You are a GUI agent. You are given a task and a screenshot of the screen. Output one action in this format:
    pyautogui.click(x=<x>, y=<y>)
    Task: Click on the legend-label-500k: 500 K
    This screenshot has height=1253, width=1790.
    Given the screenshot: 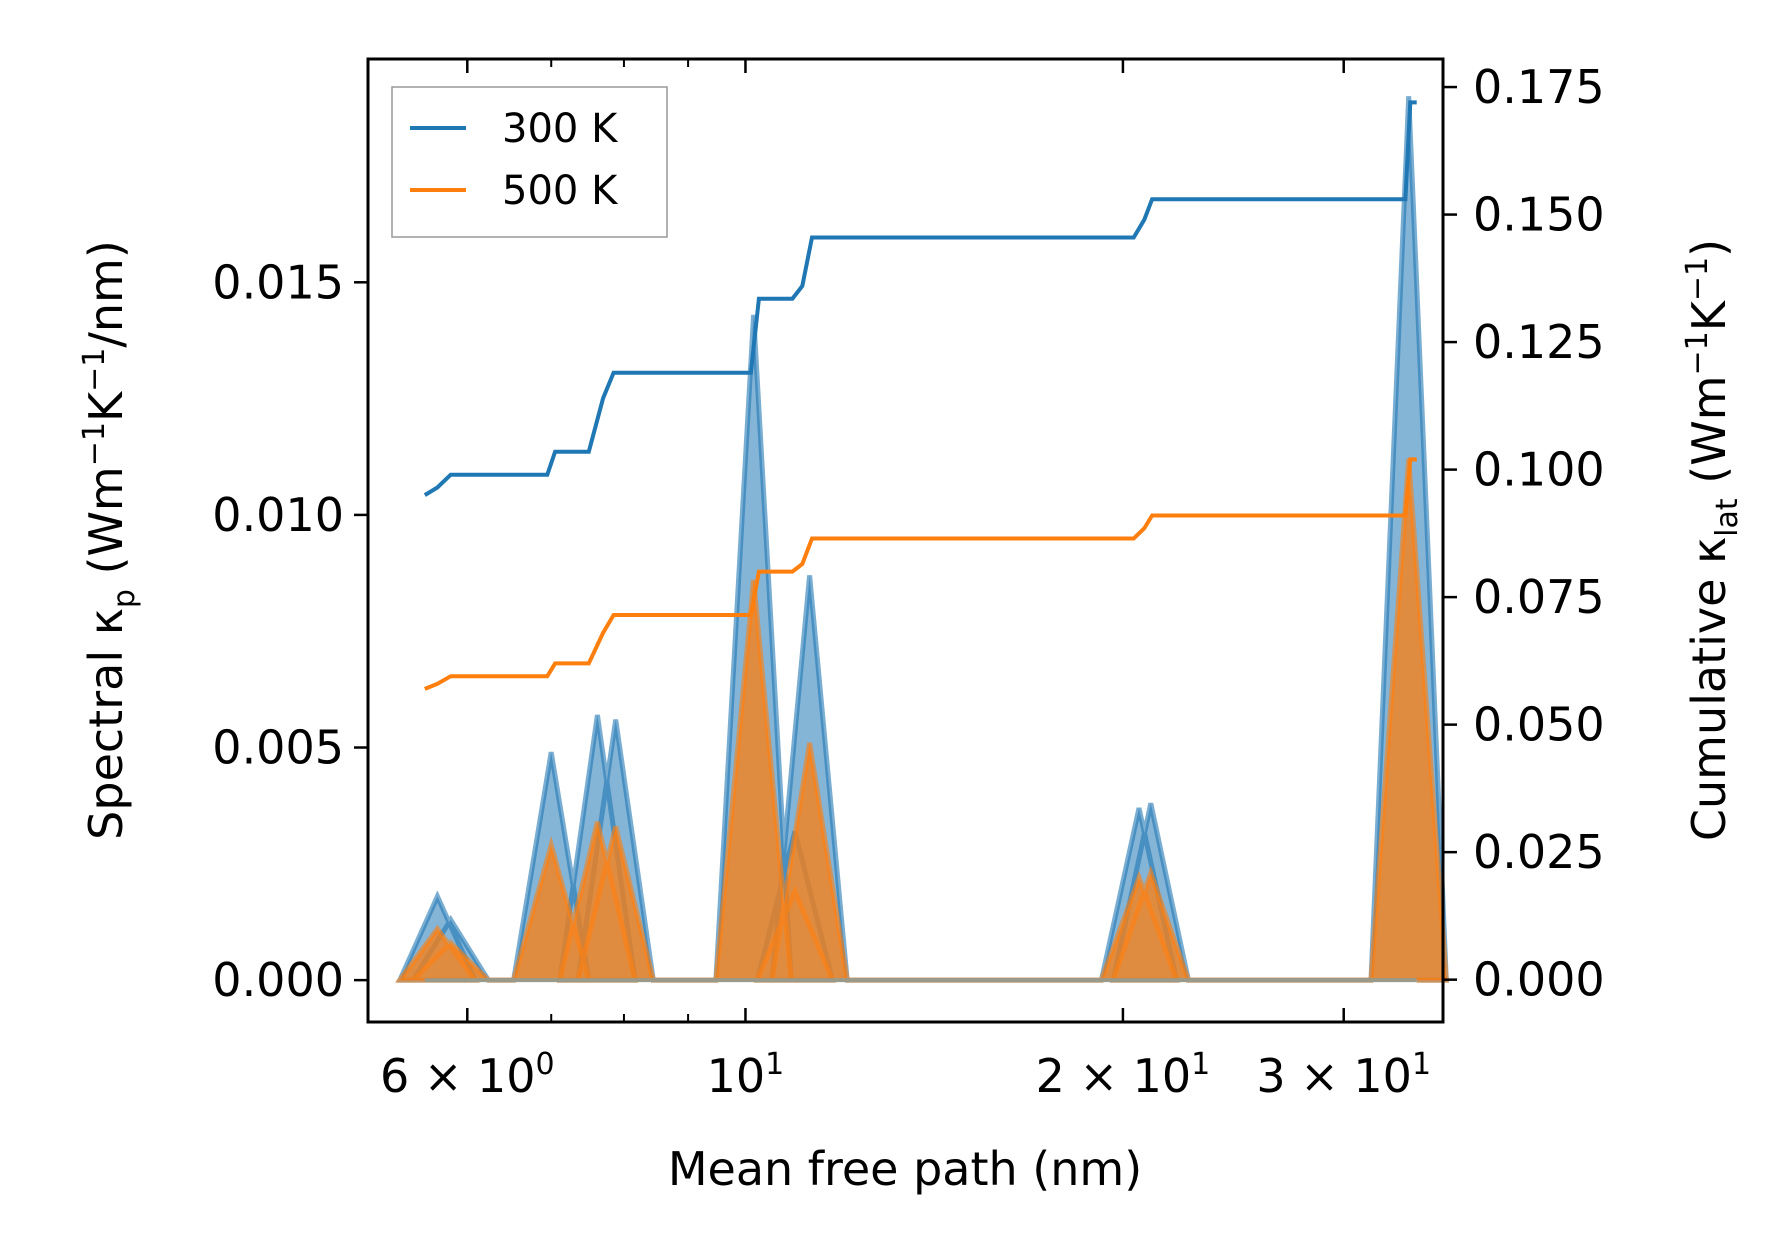 What is the action you would take?
    pyautogui.click(x=560, y=191)
    